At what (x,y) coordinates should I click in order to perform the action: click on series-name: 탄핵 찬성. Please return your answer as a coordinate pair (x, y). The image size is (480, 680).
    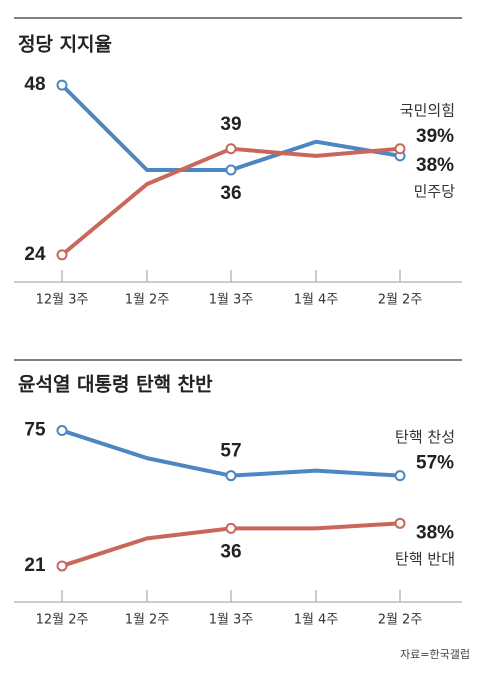
    Looking at the image, I should click on (425, 437).